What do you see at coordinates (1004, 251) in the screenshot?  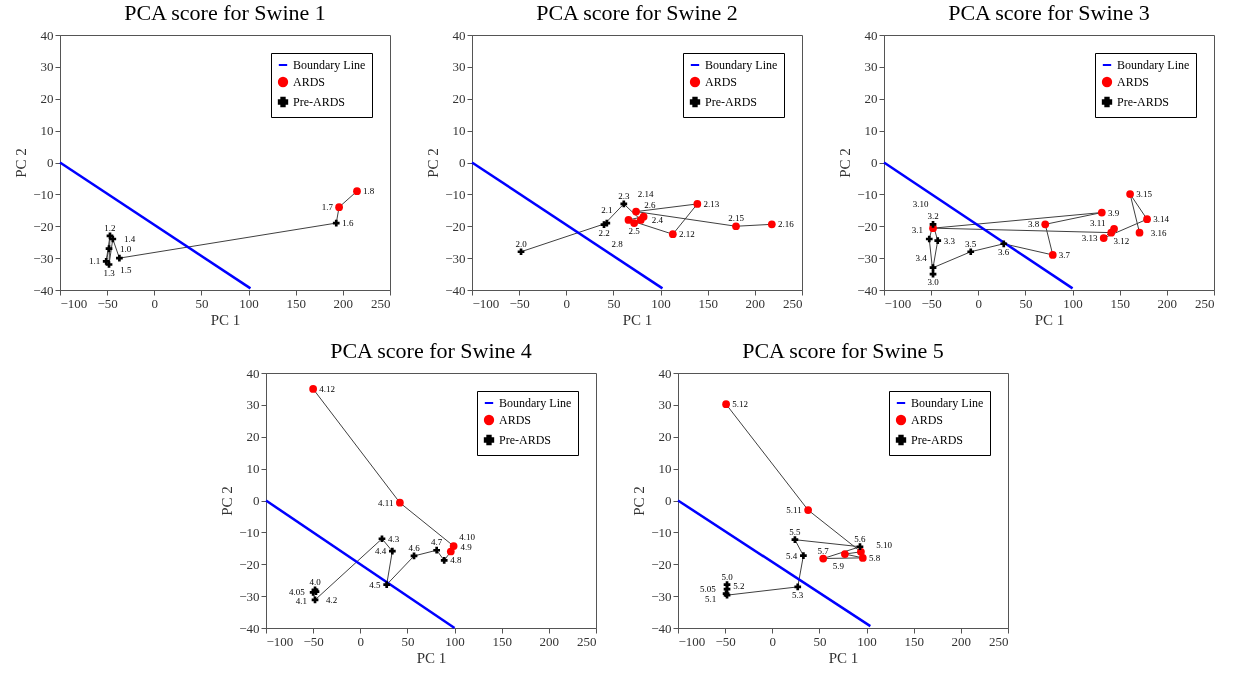 I see `annotation: 3.6` at bounding box center [1004, 251].